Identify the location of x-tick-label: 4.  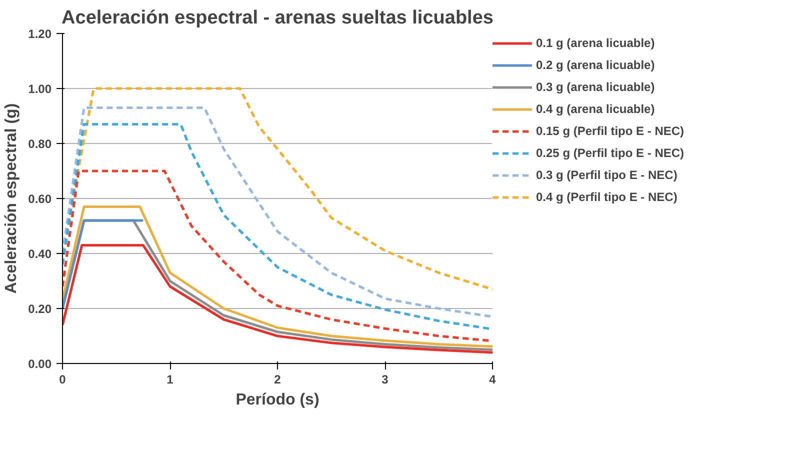
(492, 379).